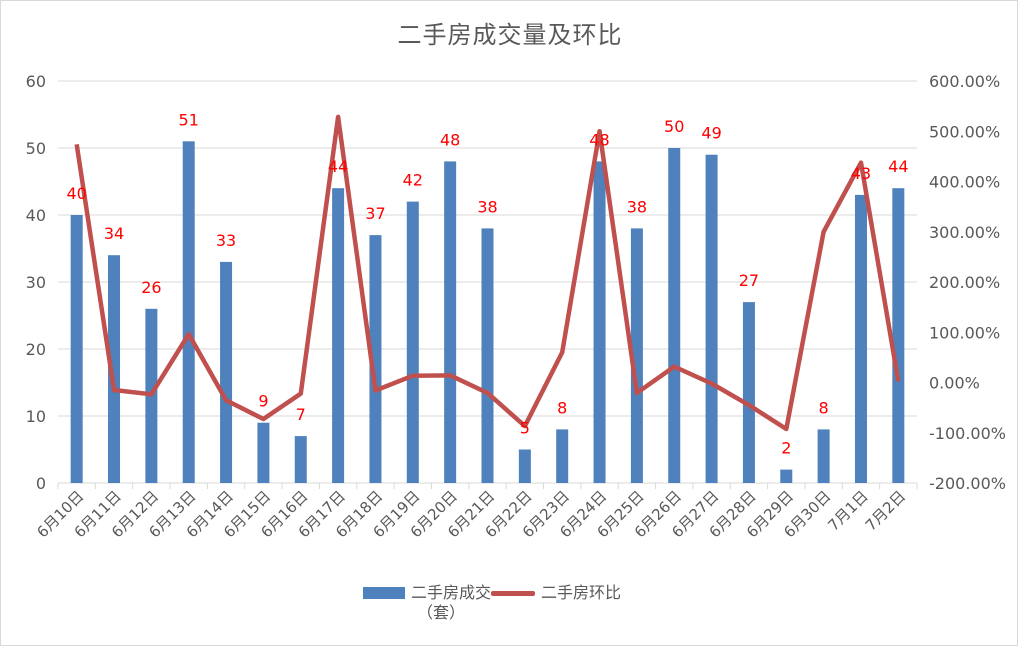 Image resolution: width=1018 pixels, height=647 pixels. What do you see at coordinates (189, 119) in the screenshot?
I see `bar-data-label: 51` at bounding box center [189, 119].